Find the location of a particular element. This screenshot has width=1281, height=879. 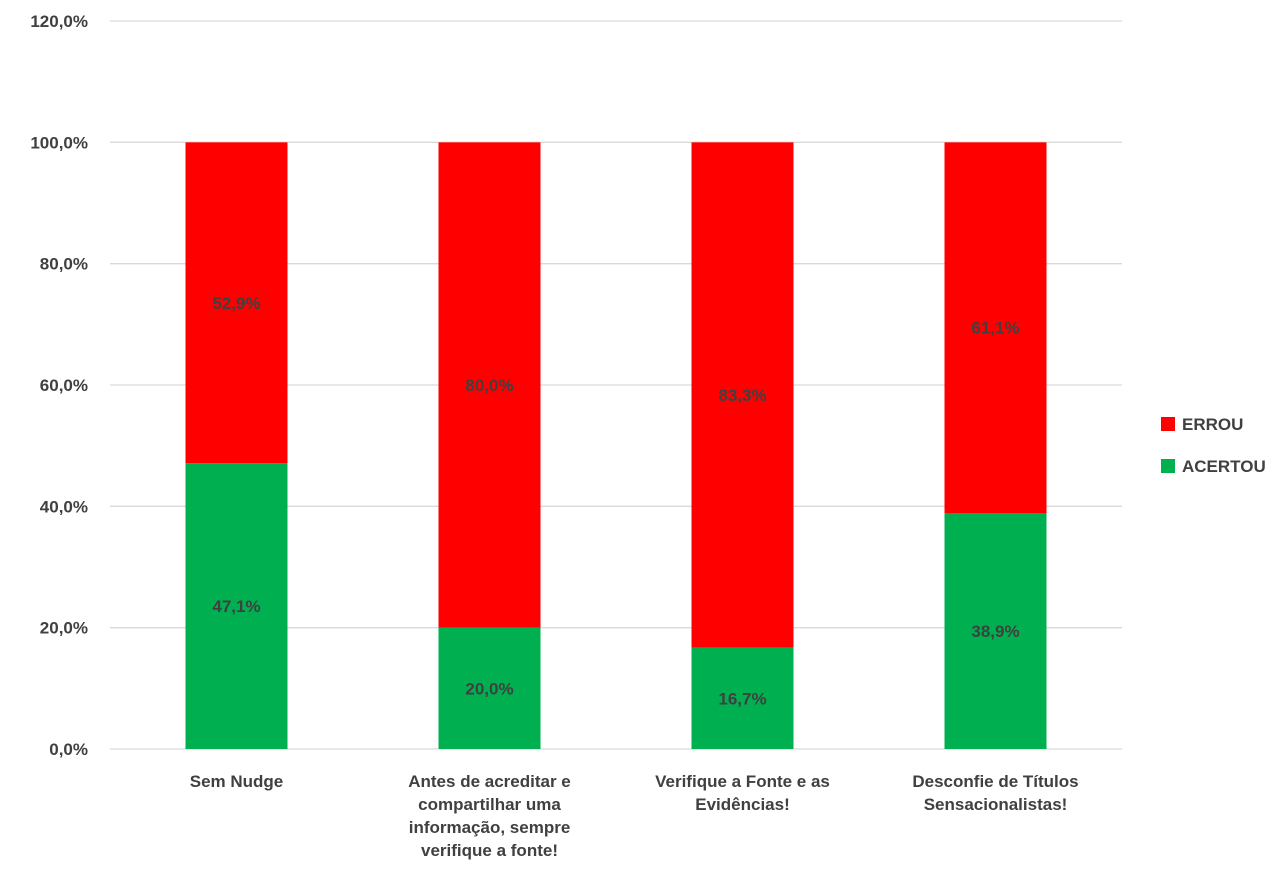

data-label: 16,7% is located at coordinates (742, 698).